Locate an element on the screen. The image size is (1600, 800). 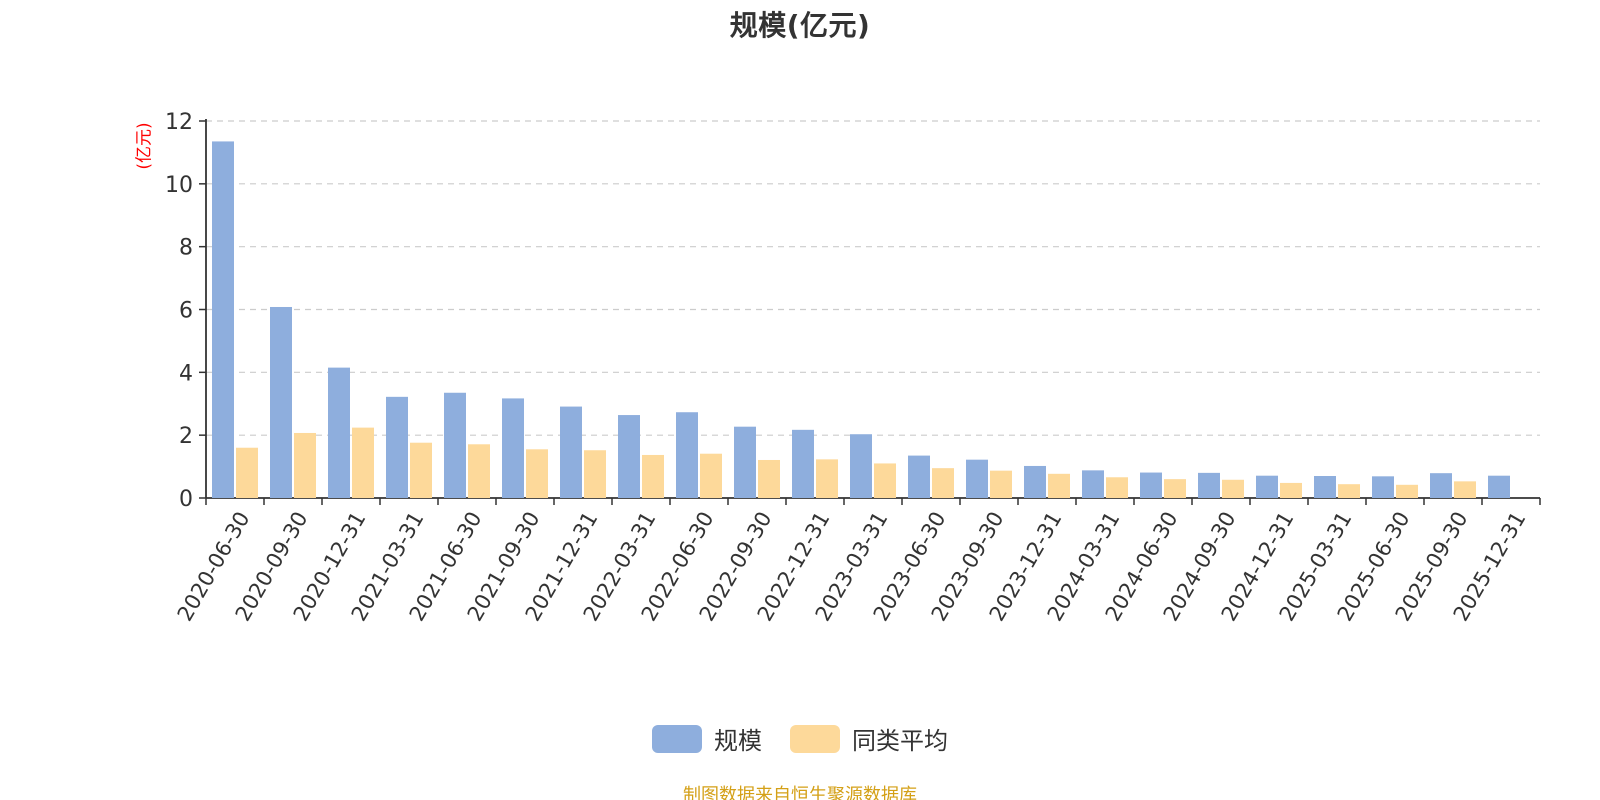
y-tick-label-3: 6 is located at coordinates (186, 311).